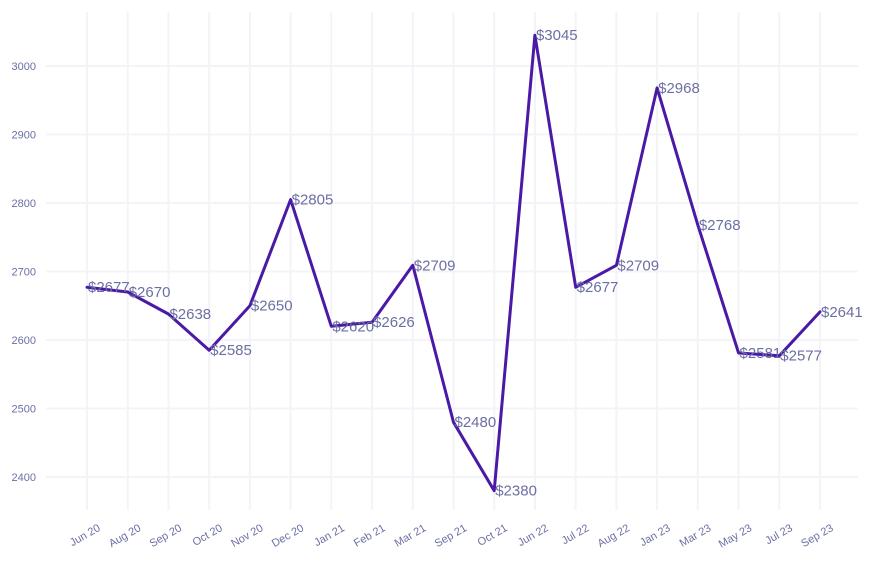  What do you see at coordinates (329, 535) in the screenshot?
I see `x-tick-label: Jan 21` at bounding box center [329, 535].